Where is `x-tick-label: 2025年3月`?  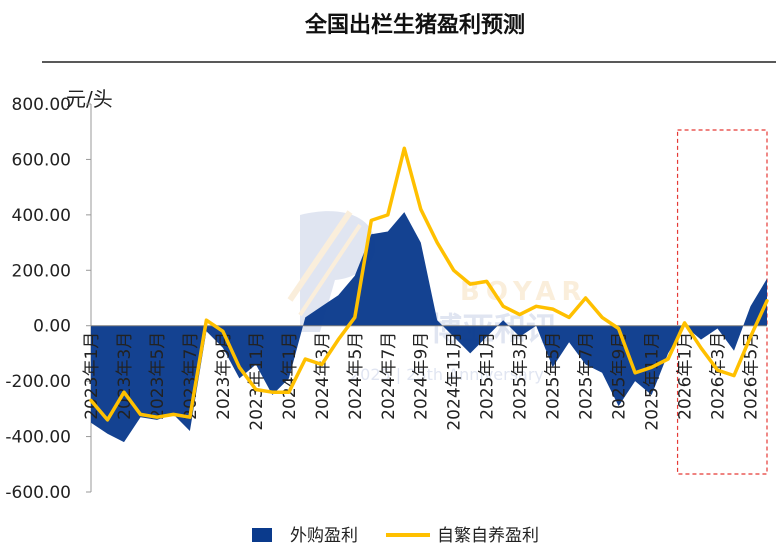 x-tick-label: 2025年3月 is located at coordinates (521, 376).